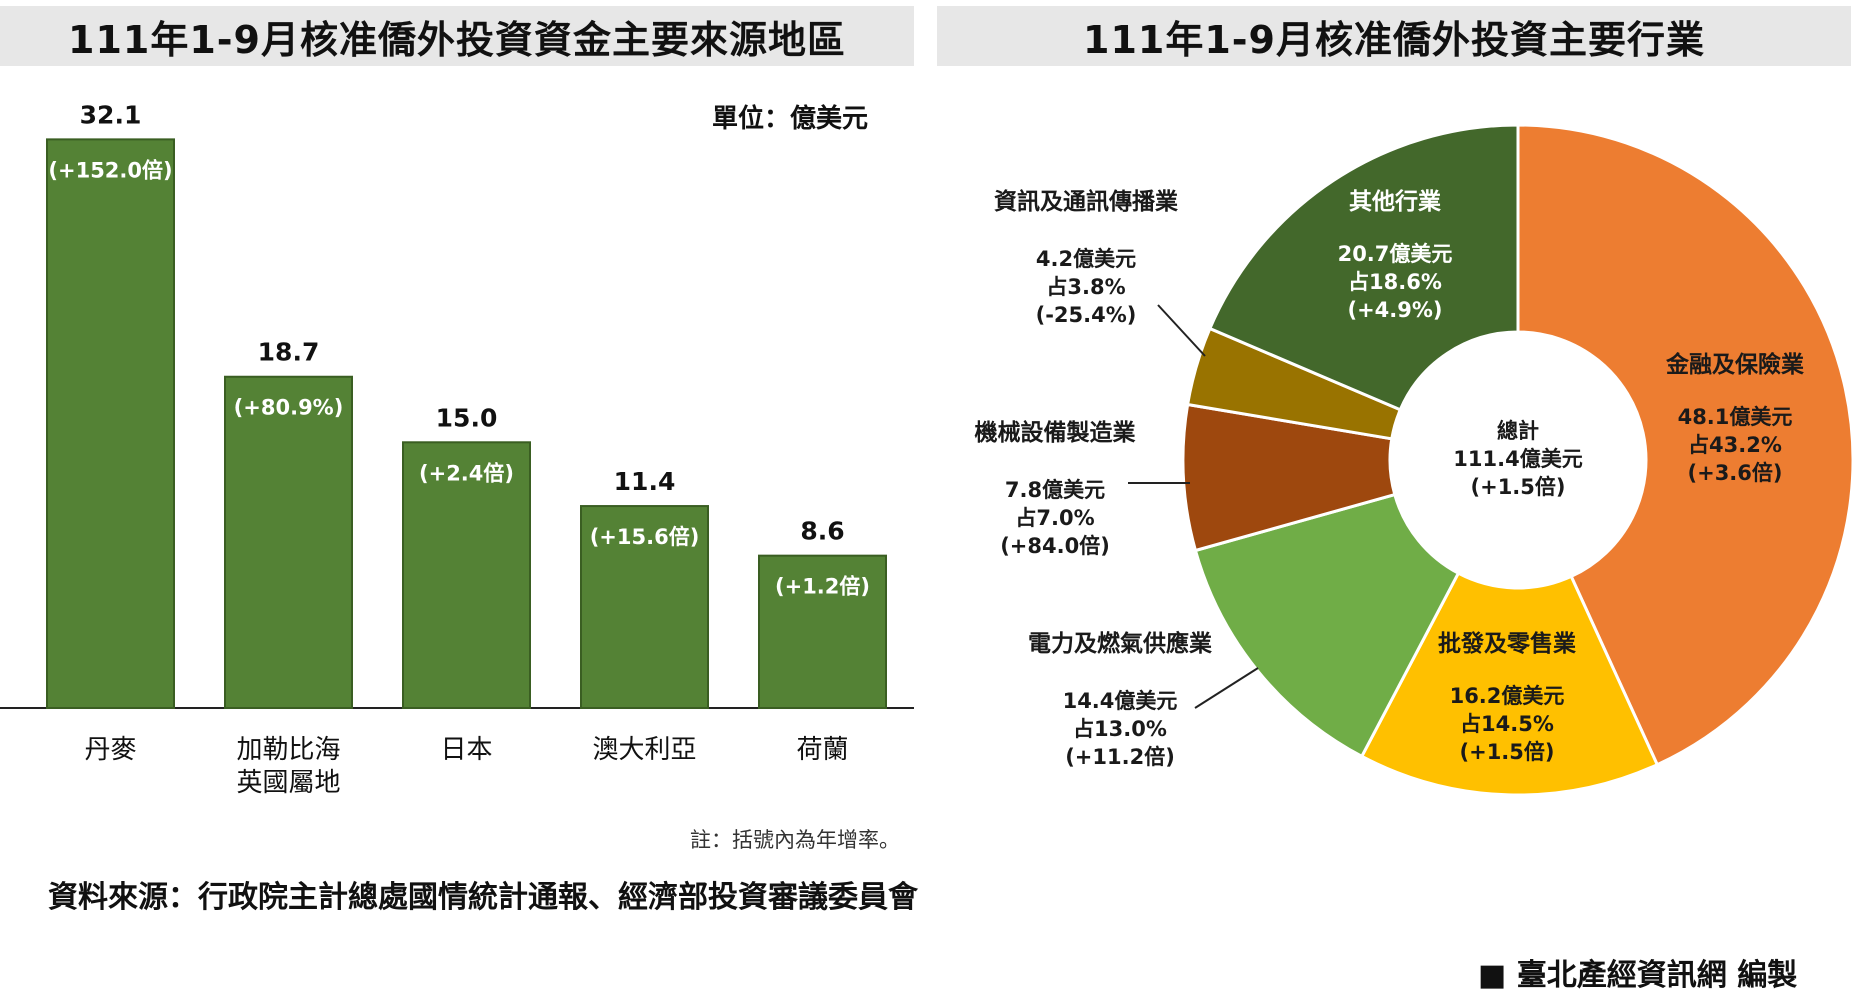  I want to click on x-tick-label: 加勒比海, so click(288, 750).